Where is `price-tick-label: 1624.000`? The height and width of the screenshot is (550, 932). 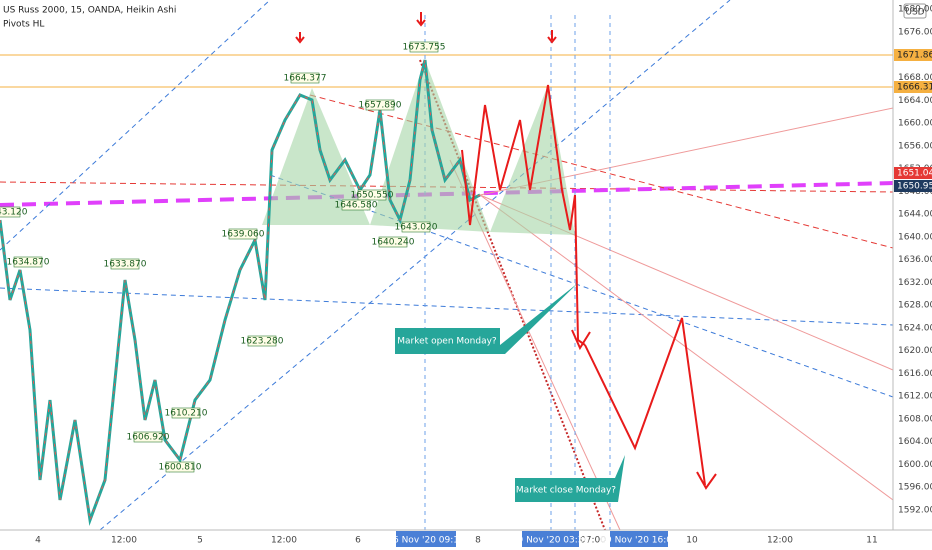
price-tick-label: 1624.000 is located at coordinates (915, 328).